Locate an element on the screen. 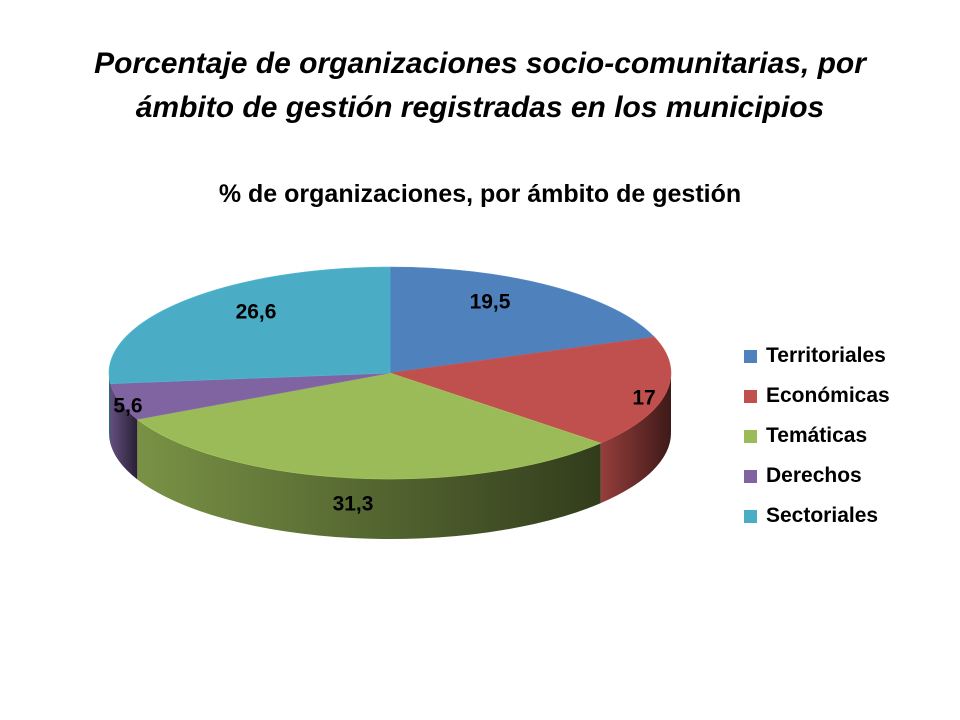 This screenshot has width=960, height=720. data-label-temáticas: 31,3 is located at coordinates (353, 504).